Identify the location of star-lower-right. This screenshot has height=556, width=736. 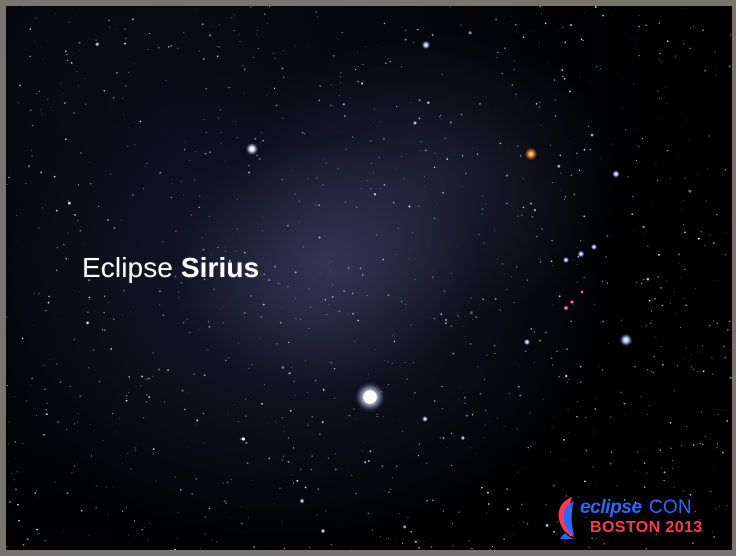
(626, 340).